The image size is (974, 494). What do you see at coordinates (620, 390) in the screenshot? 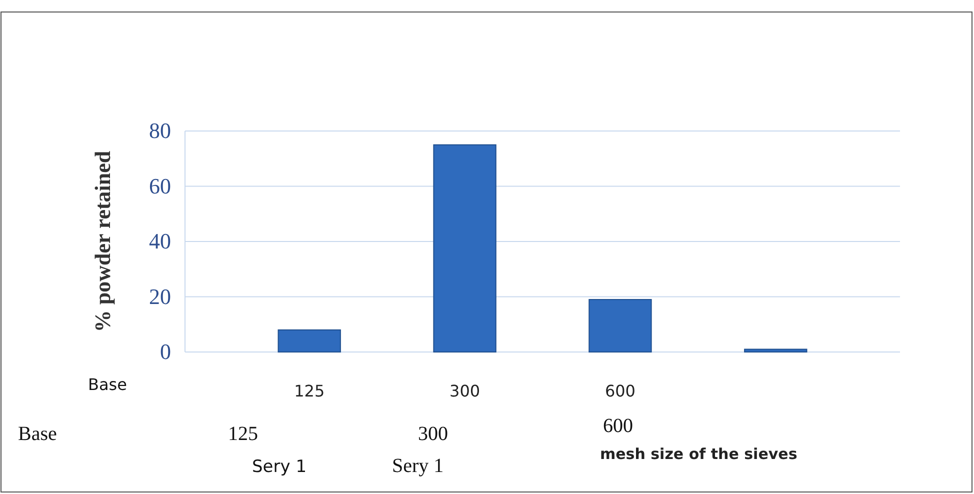
I see `x-tick-label: 600` at bounding box center [620, 390].